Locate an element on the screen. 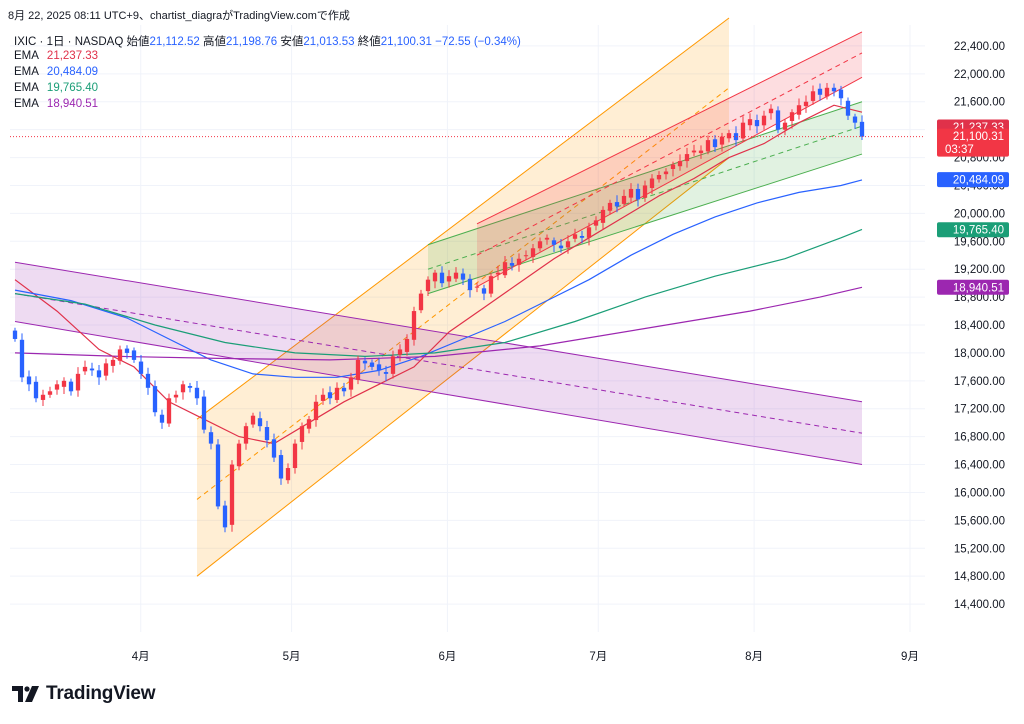 The image size is (1024, 724). channel-lower-line is located at coordinates (645, 224).